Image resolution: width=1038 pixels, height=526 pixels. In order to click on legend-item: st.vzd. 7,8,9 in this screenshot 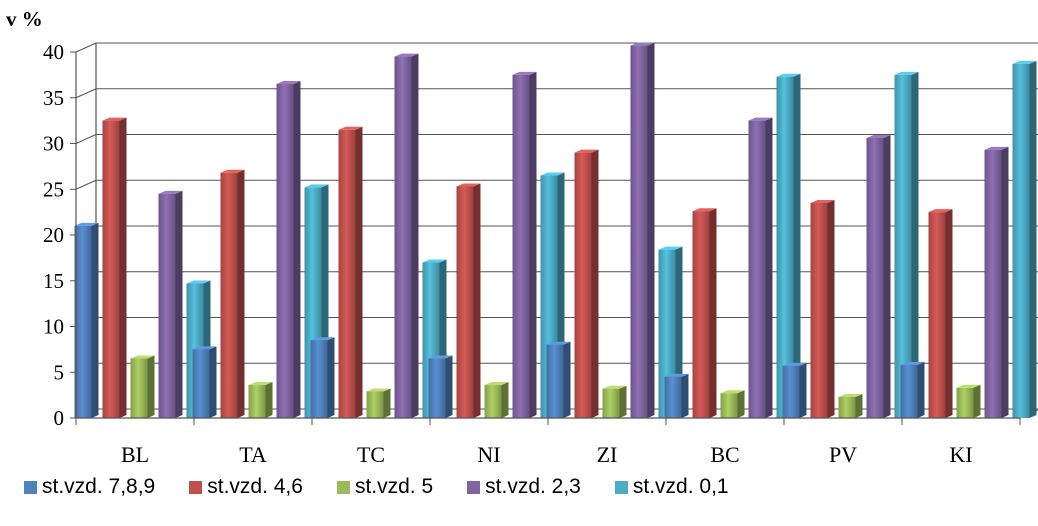, I will do `click(89, 487)`.